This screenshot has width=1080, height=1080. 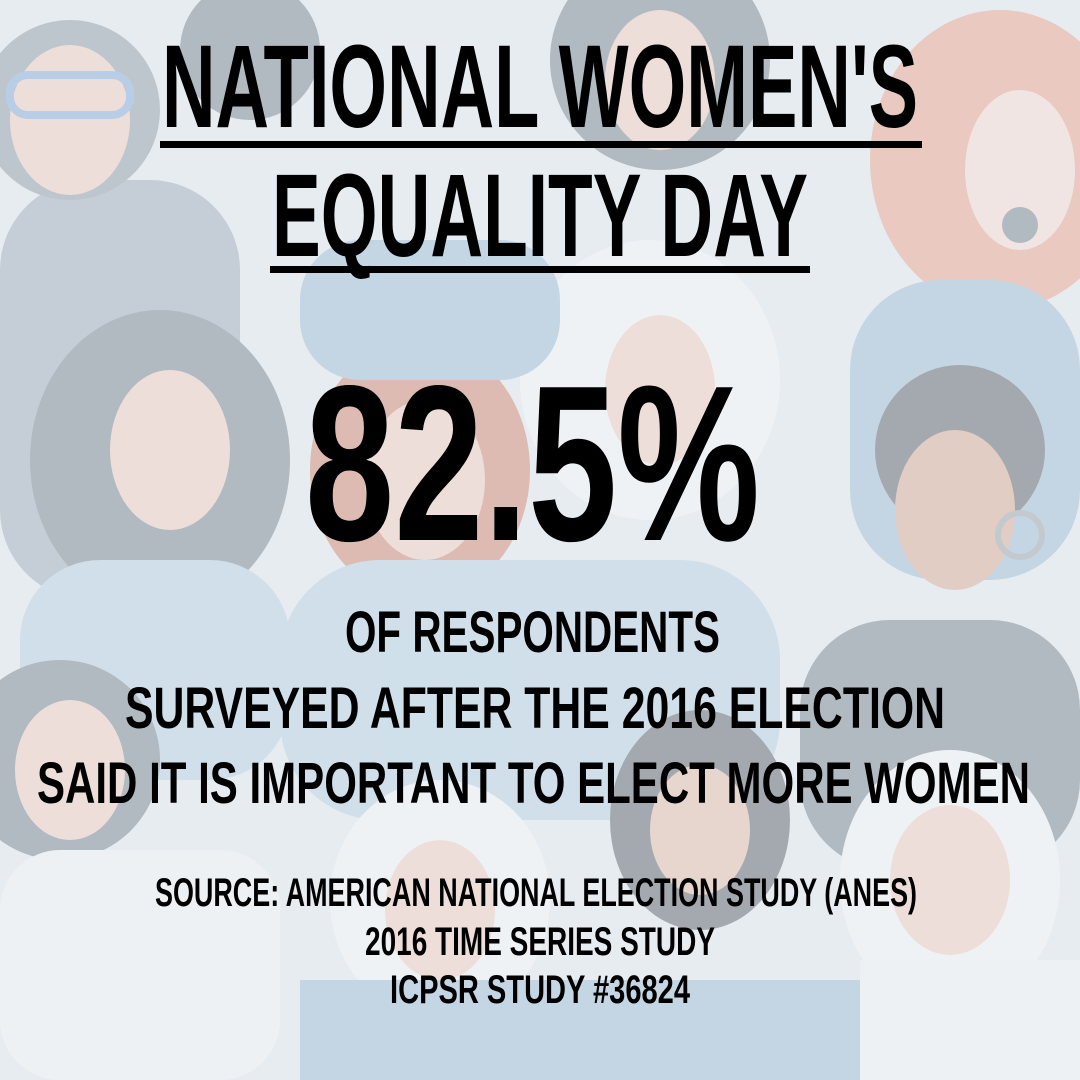 What do you see at coordinates (540, 216) in the screenshot?
I see `title-line: EQUALITY DAY` at bounding box center [540, 216].